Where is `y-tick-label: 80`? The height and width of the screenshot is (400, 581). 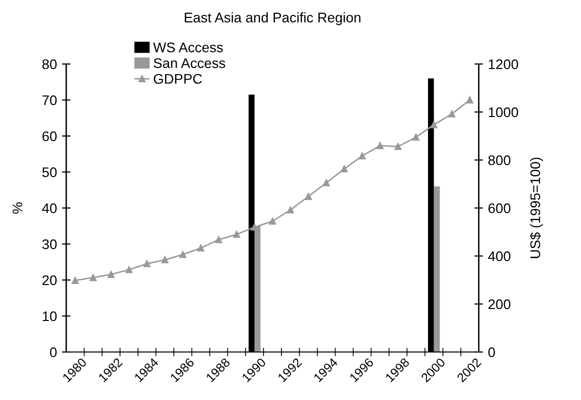 y-tick-label: 80 is located at coordinates (49, 64).